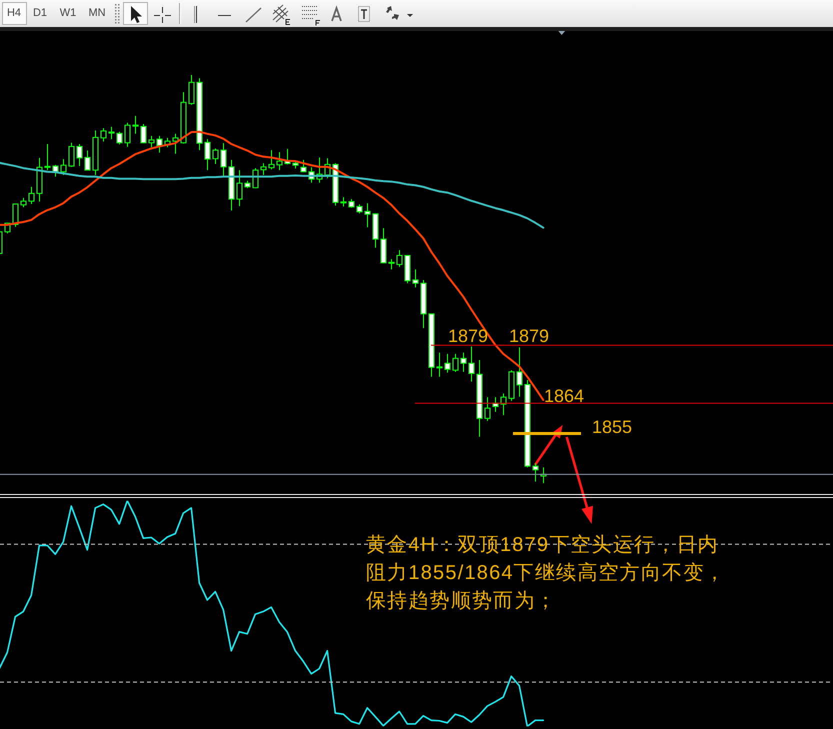  What do you see at coordinates (97, 13) in the screenshot?
I see `text: MN` at bounding box center [97, 13].